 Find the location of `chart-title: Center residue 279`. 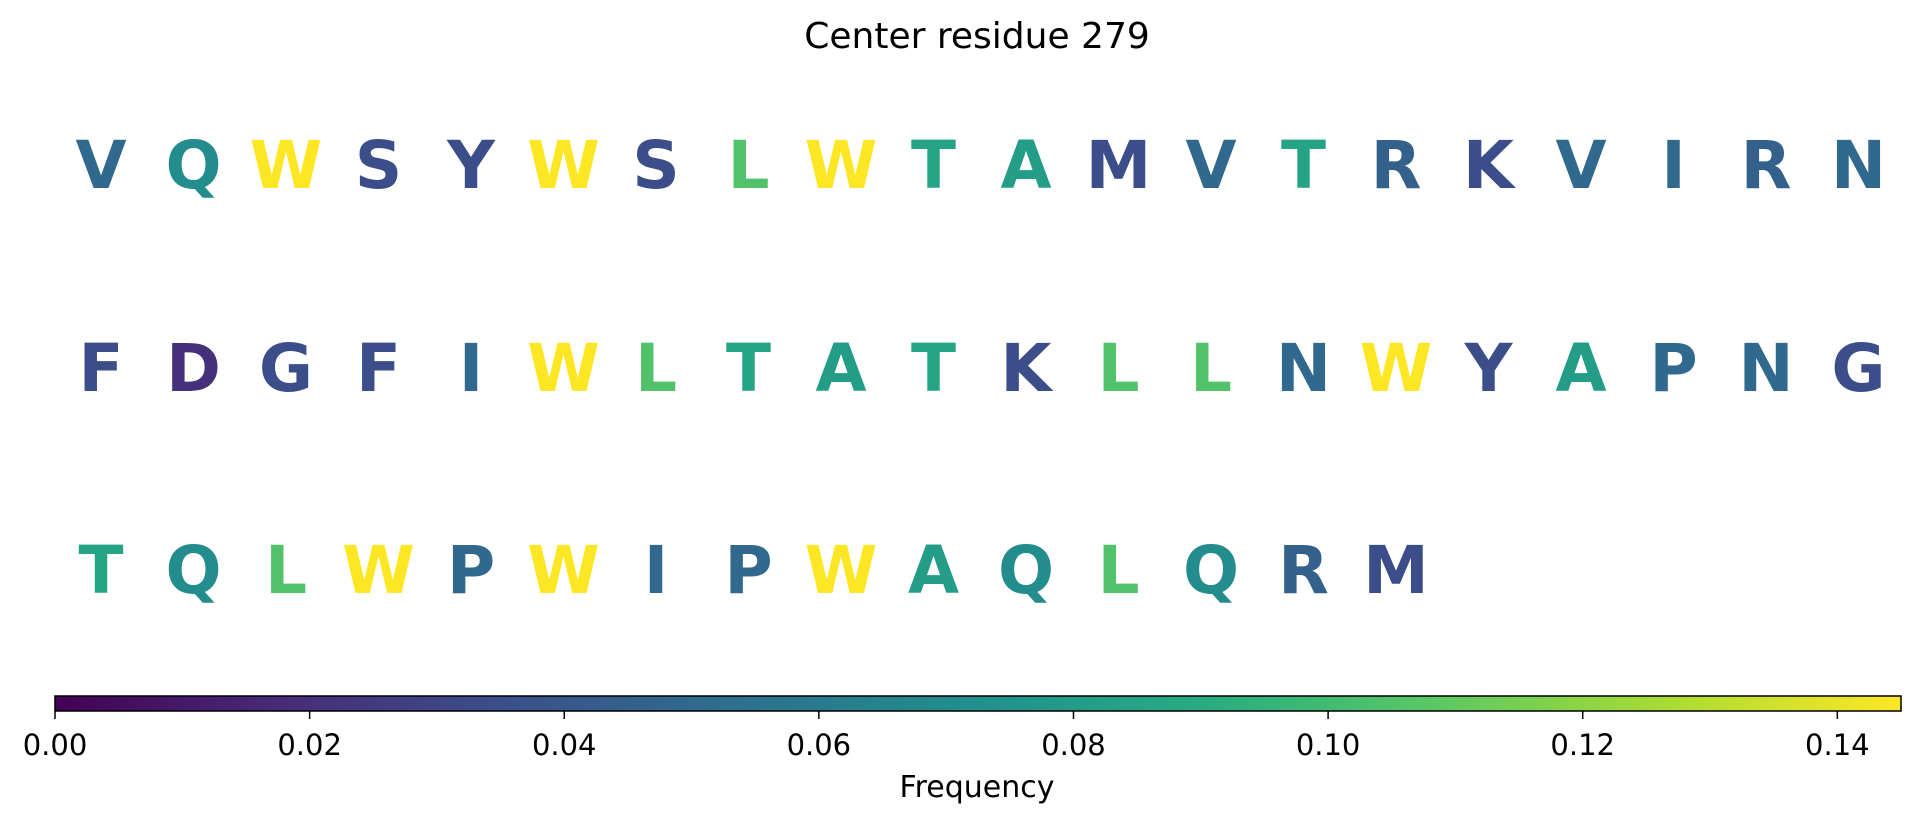

chart-title: Center residue 279 is located at coordinates (977, 36).